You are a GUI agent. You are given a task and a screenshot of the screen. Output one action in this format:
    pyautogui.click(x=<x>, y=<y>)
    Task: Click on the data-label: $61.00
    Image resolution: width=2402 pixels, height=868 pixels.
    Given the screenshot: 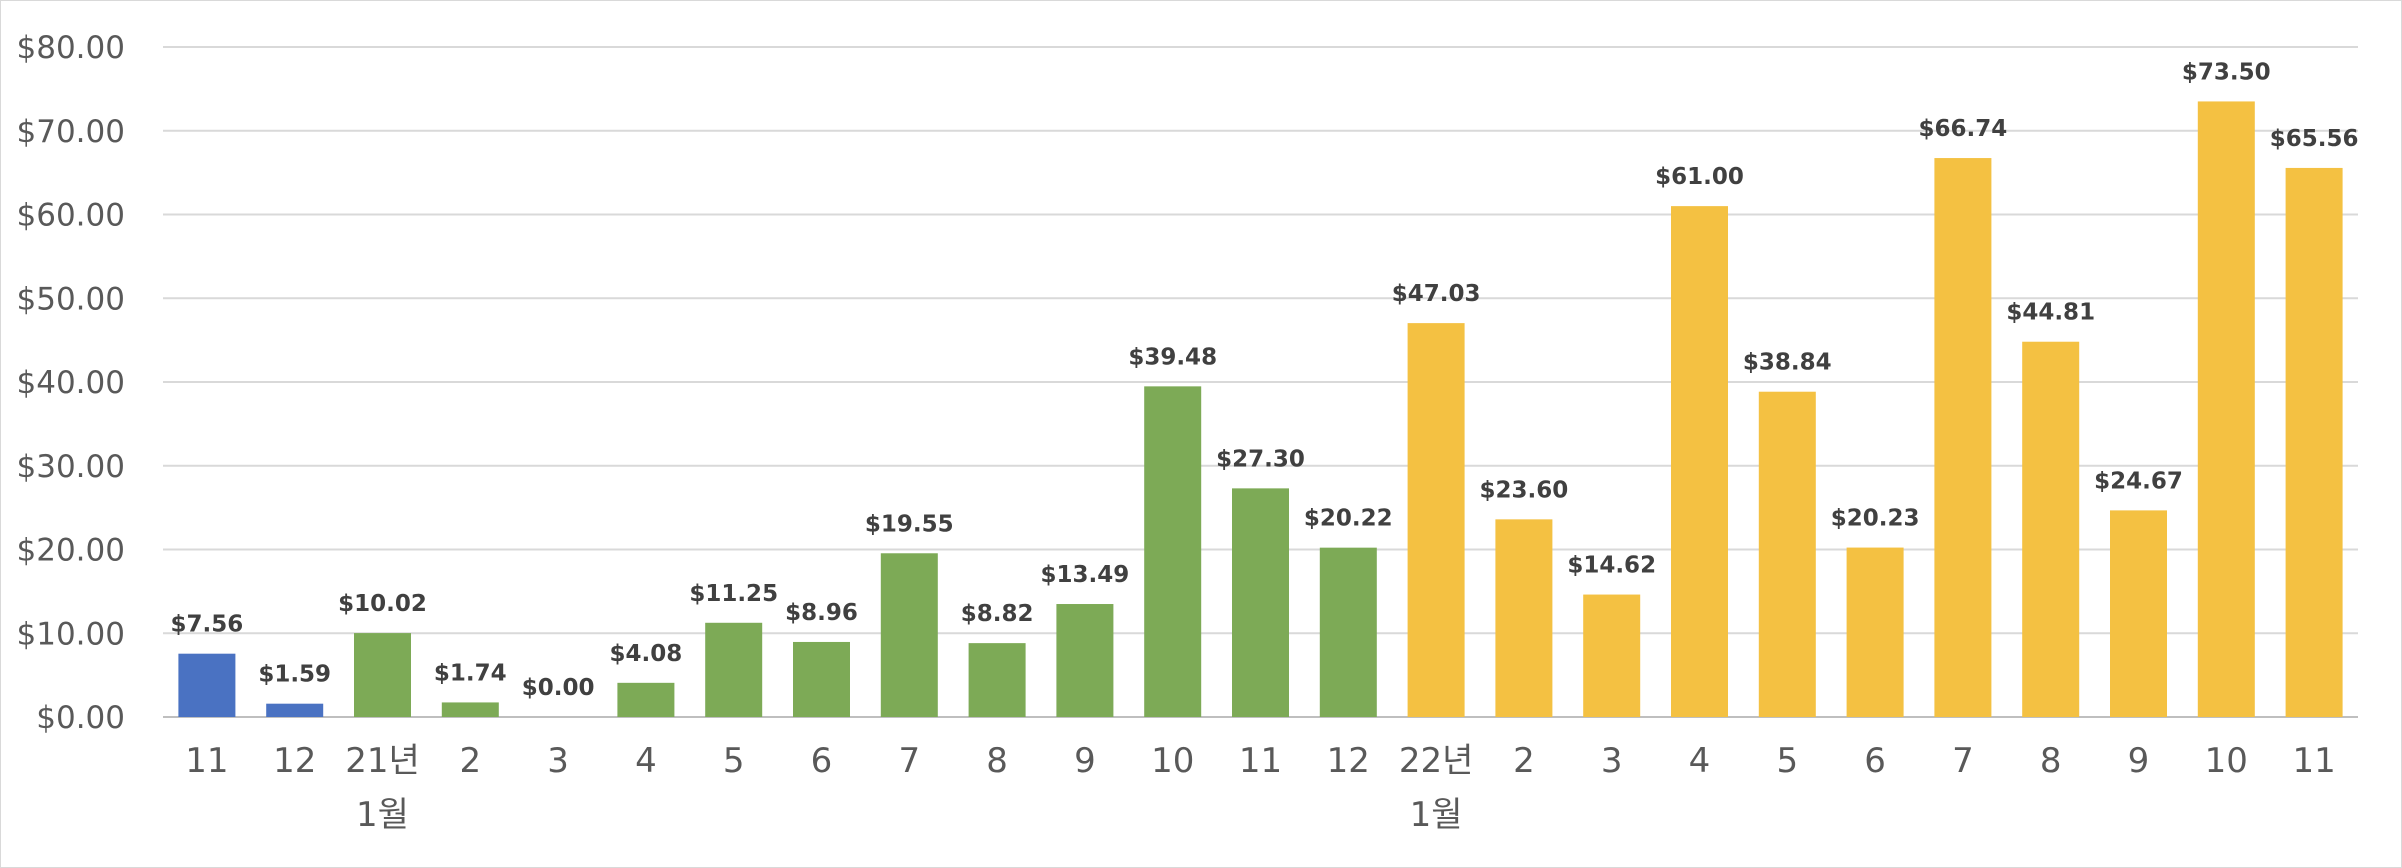 What is the action you would take?
    pyautogui.click(x=1699, y=177)
    